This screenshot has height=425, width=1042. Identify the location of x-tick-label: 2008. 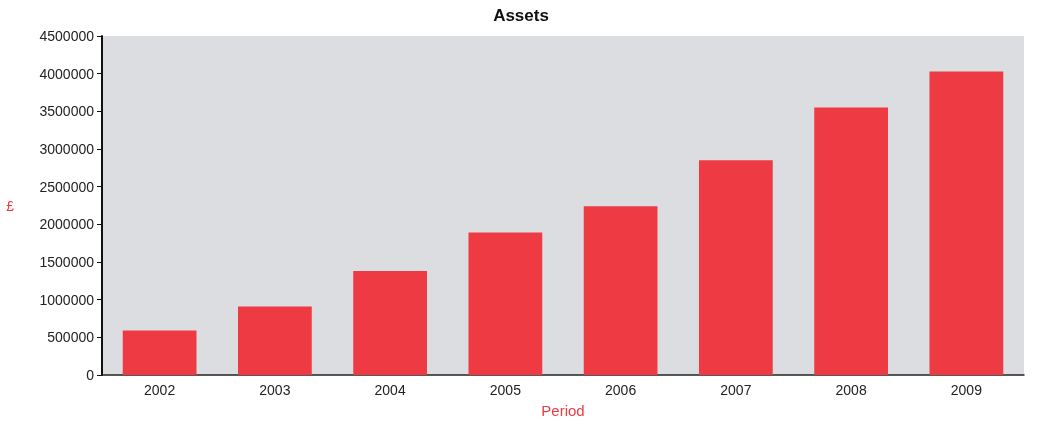
(851, 390).